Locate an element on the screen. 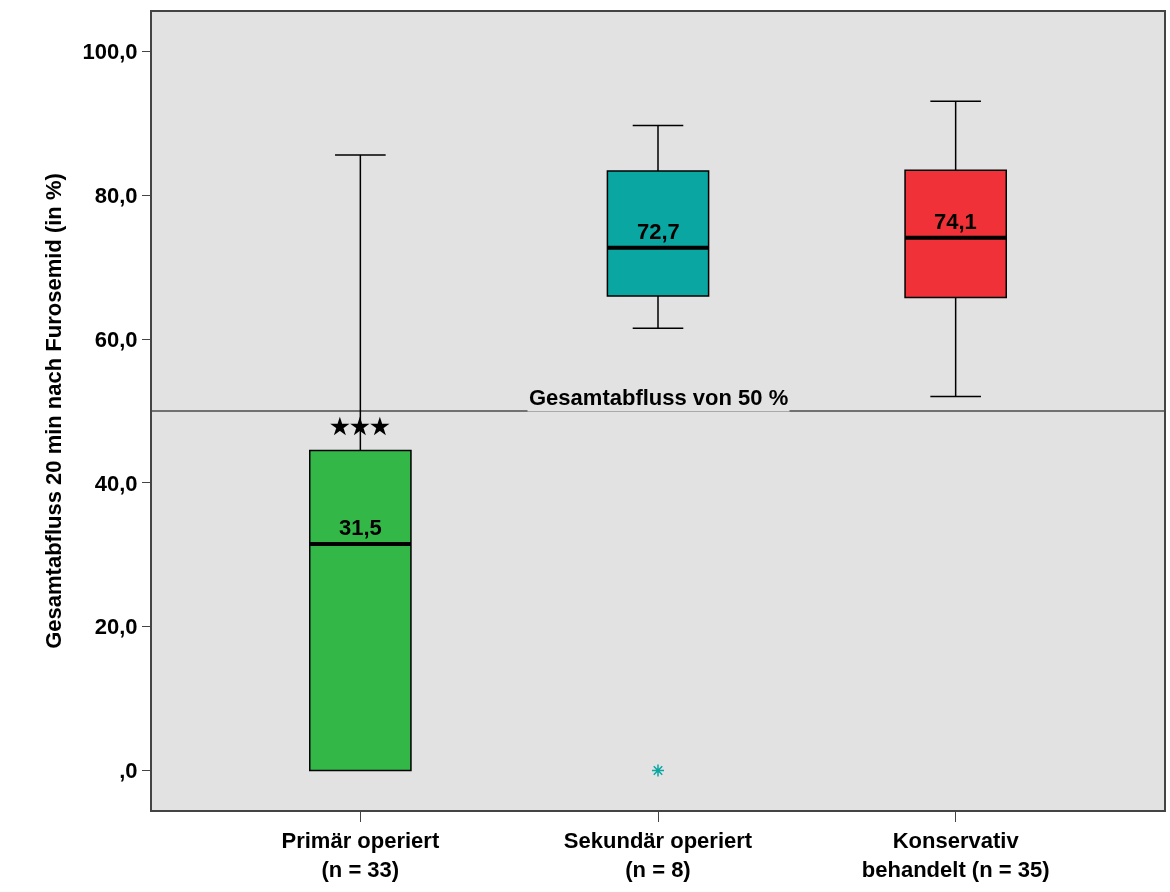  y-tick-label: 40,0 is located at coordinates (116, 483).